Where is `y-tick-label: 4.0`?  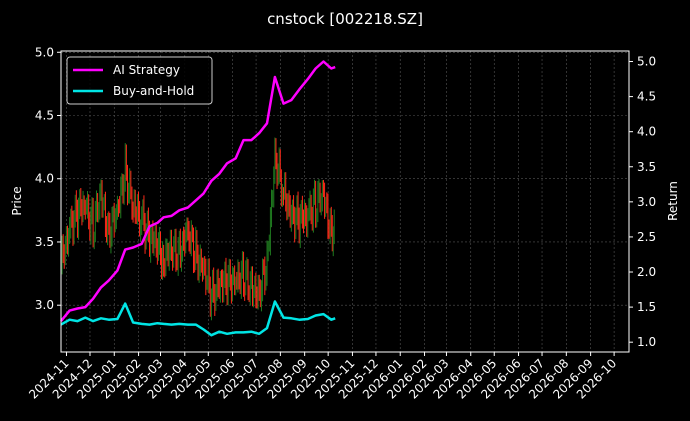 y-tick-label: 4.0 is located at coordinates (44, 179).